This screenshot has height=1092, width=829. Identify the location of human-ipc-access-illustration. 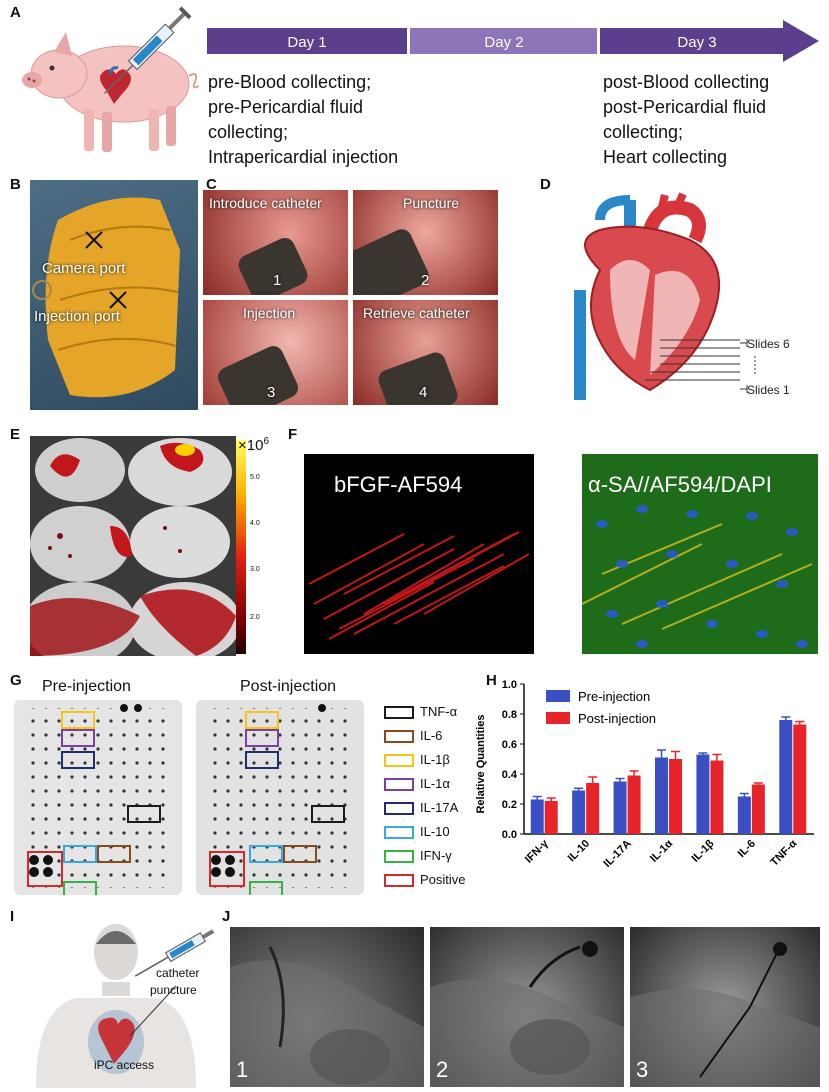
(125, 1006).